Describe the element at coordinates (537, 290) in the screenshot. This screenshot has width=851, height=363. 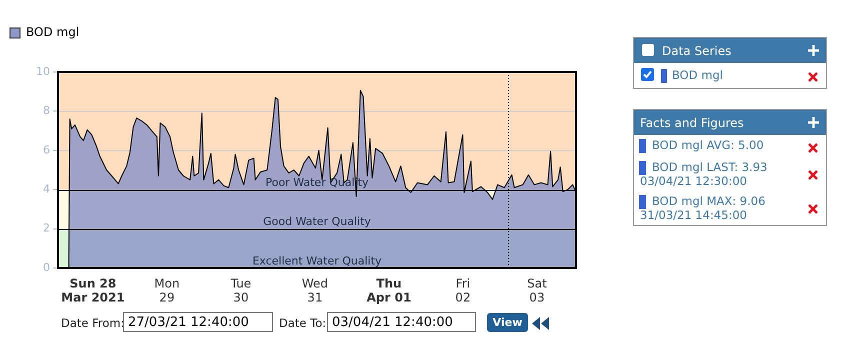
I see `x-tick-label: Sat 03` at that location.